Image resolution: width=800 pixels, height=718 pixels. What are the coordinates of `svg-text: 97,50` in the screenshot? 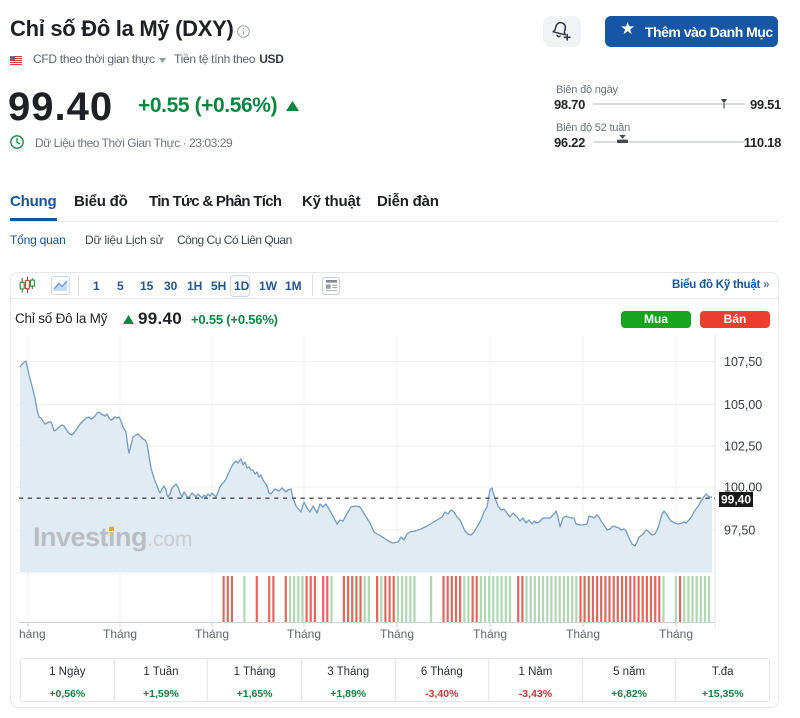 It's located at (739, 531).